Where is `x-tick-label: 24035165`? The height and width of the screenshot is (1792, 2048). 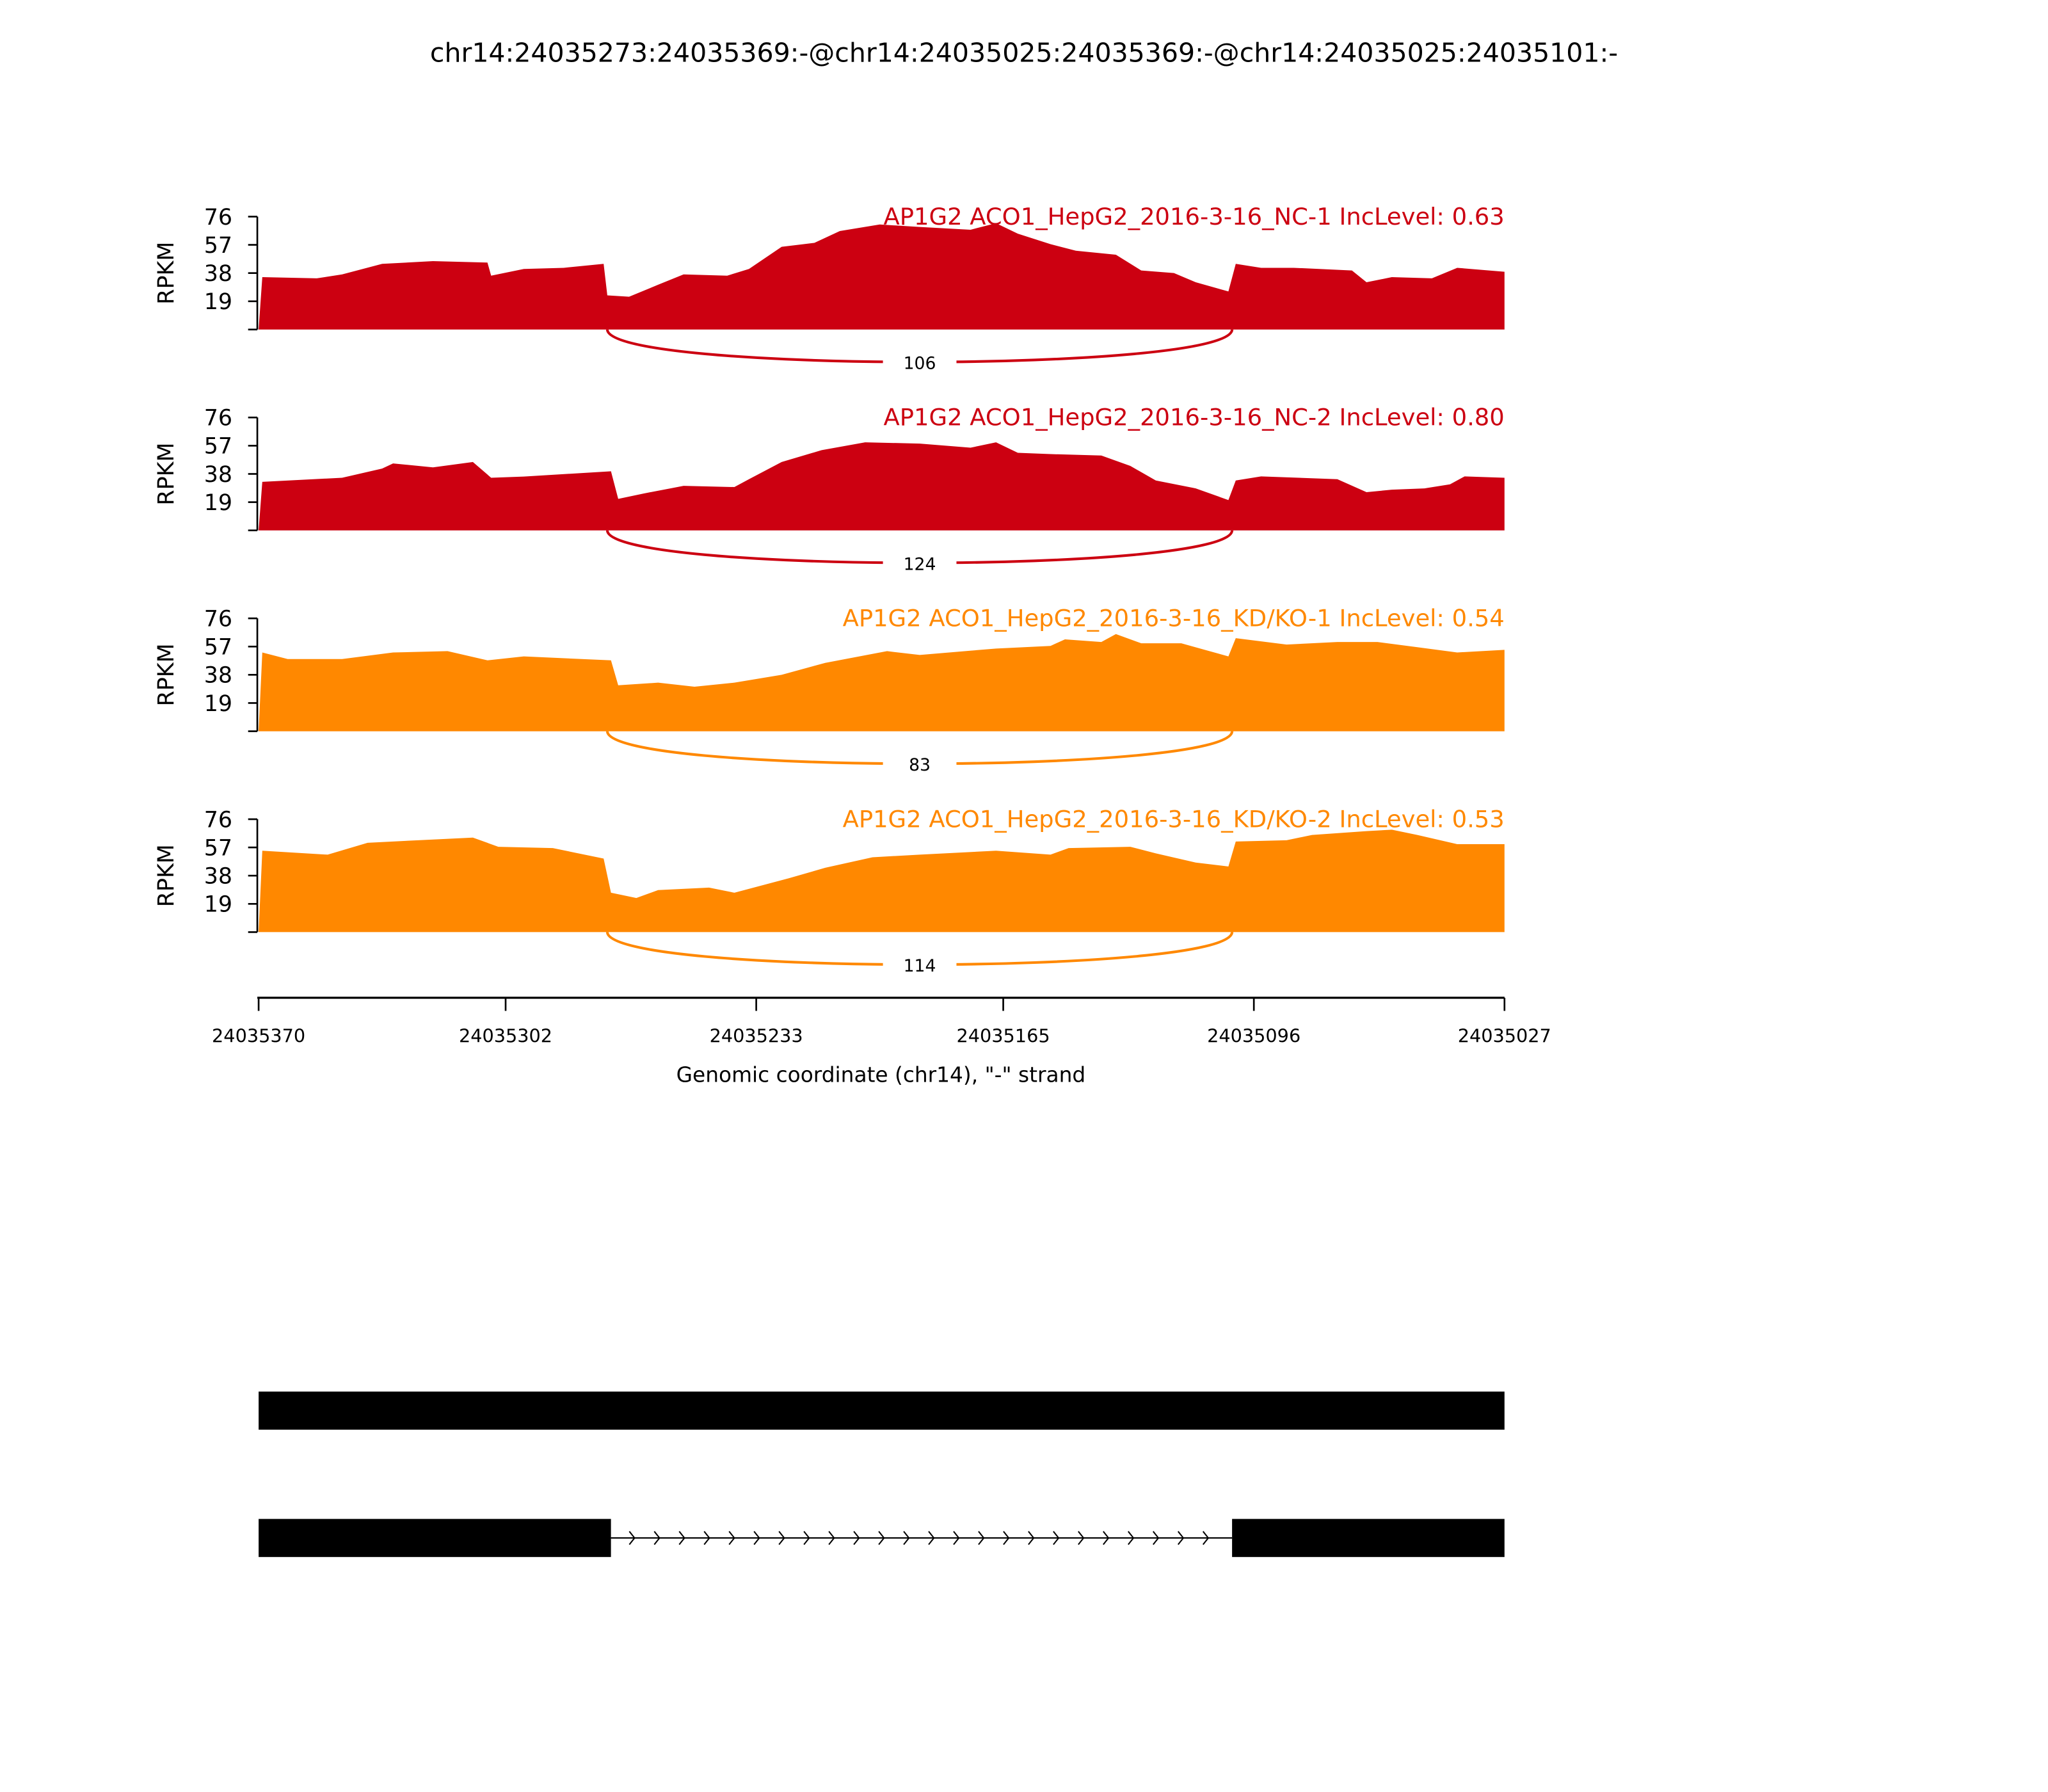
x-tick-label: 24035165 is located at coordinates (1003, 1036).